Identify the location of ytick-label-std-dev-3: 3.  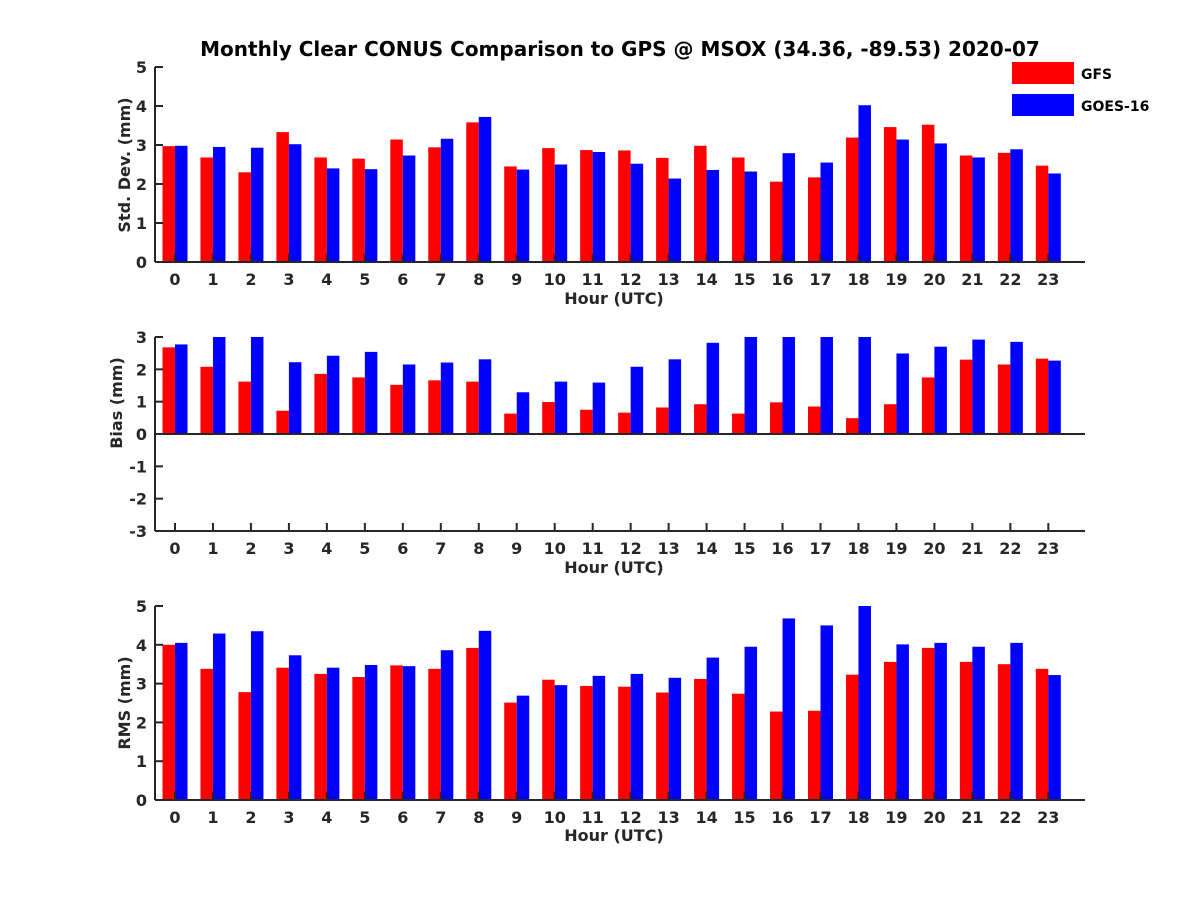
(141, 145).